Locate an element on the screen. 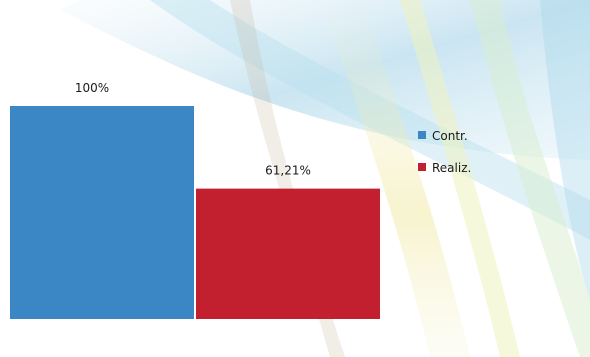 The height and width of the screenshot is (357, 590). legend-swatch-contr is located at coordinates (422, 135).